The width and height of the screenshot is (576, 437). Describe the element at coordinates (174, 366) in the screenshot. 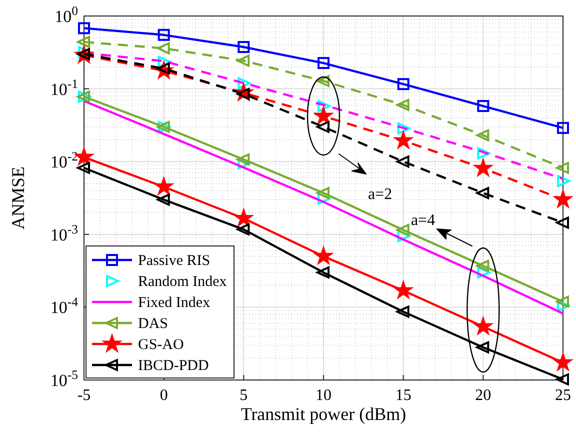

I see `legend-label: IBCD-PDD` at that location.